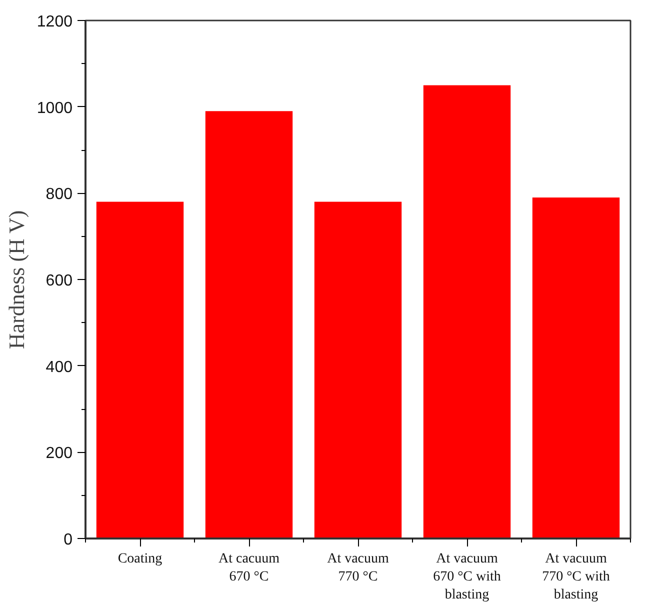 This screenshot has width=651, height=610. Describe the element at coordinates (140, 559) in the screenshot. I see `x-tick-label: Coating` at that location.